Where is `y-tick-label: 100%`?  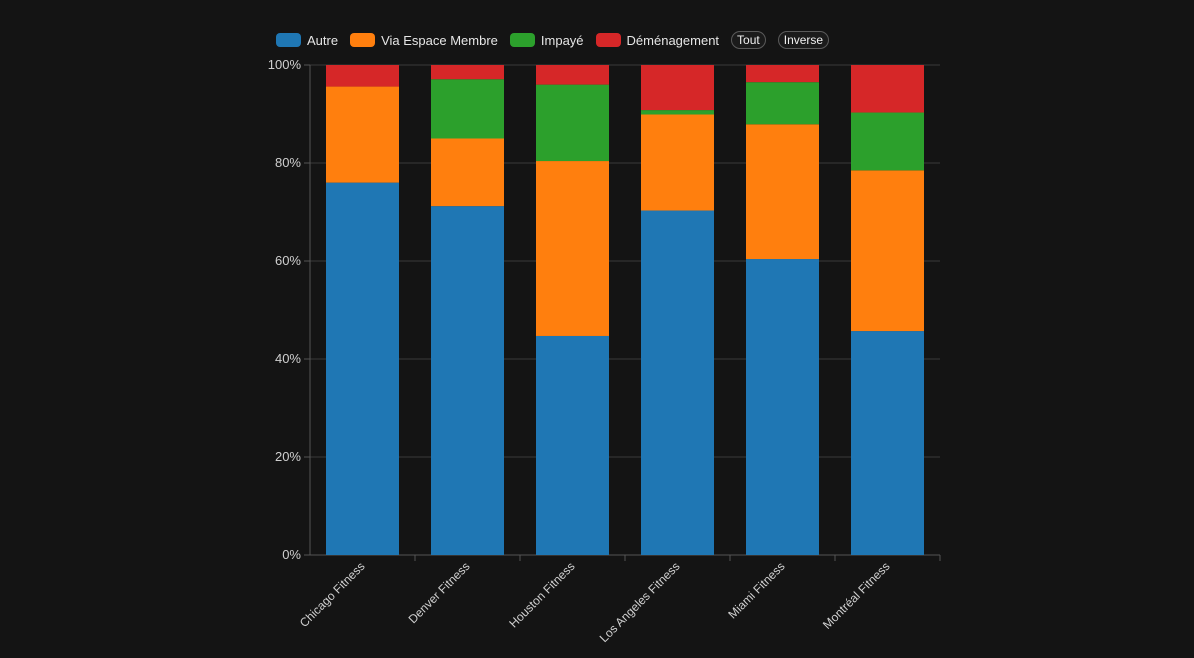 y-tick-label: 100% is located at coordinates (285, 64).